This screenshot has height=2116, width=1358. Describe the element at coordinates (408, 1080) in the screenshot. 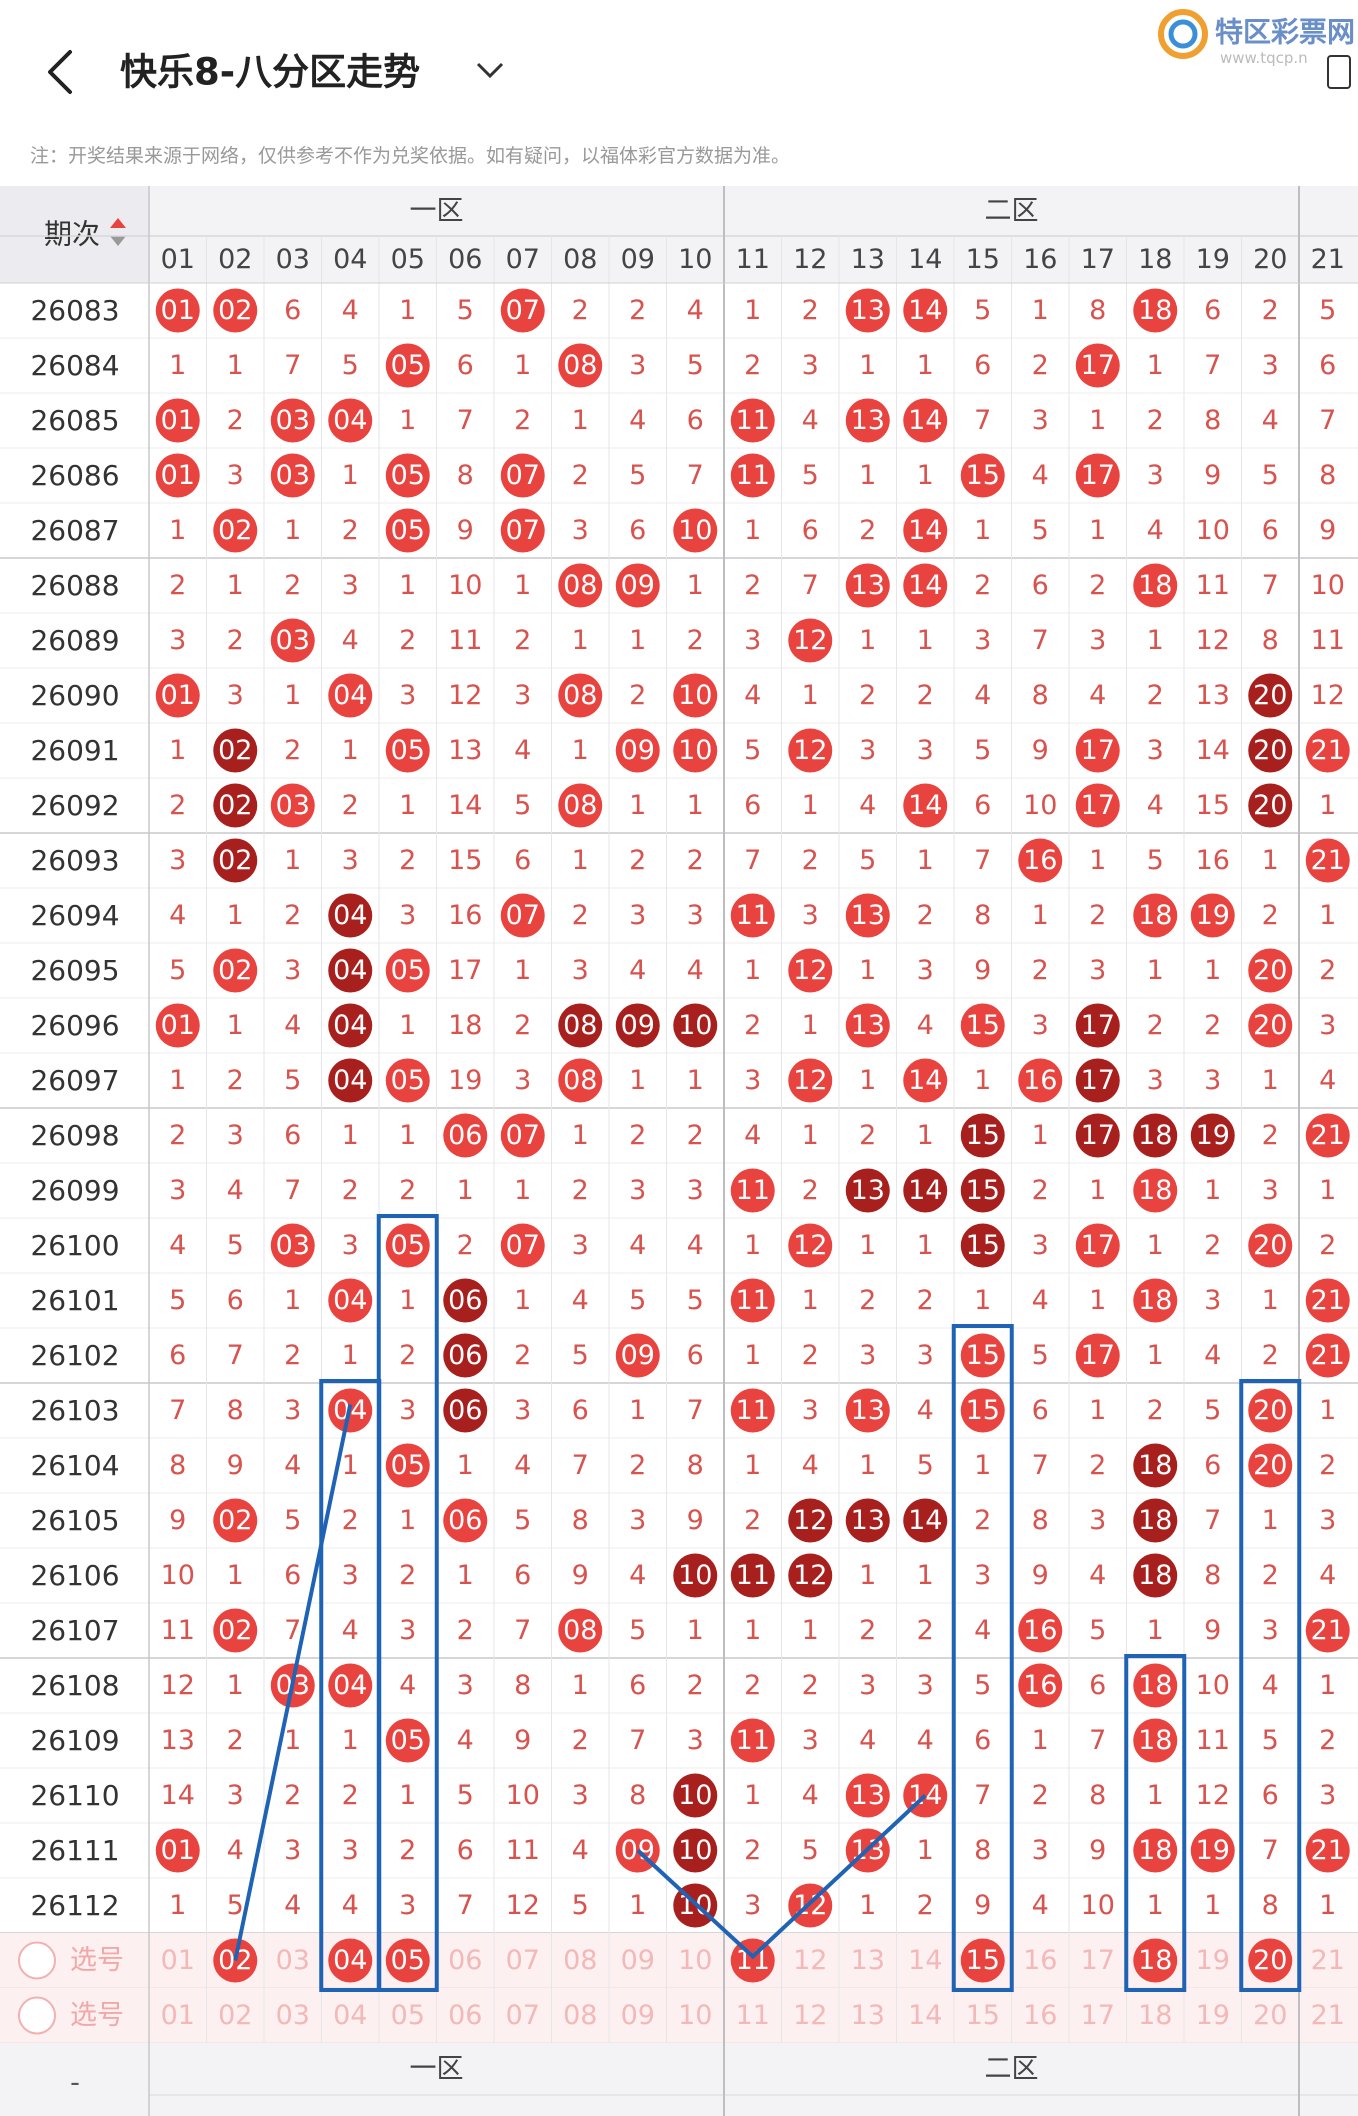

I see `ball-number: 05` at that location.